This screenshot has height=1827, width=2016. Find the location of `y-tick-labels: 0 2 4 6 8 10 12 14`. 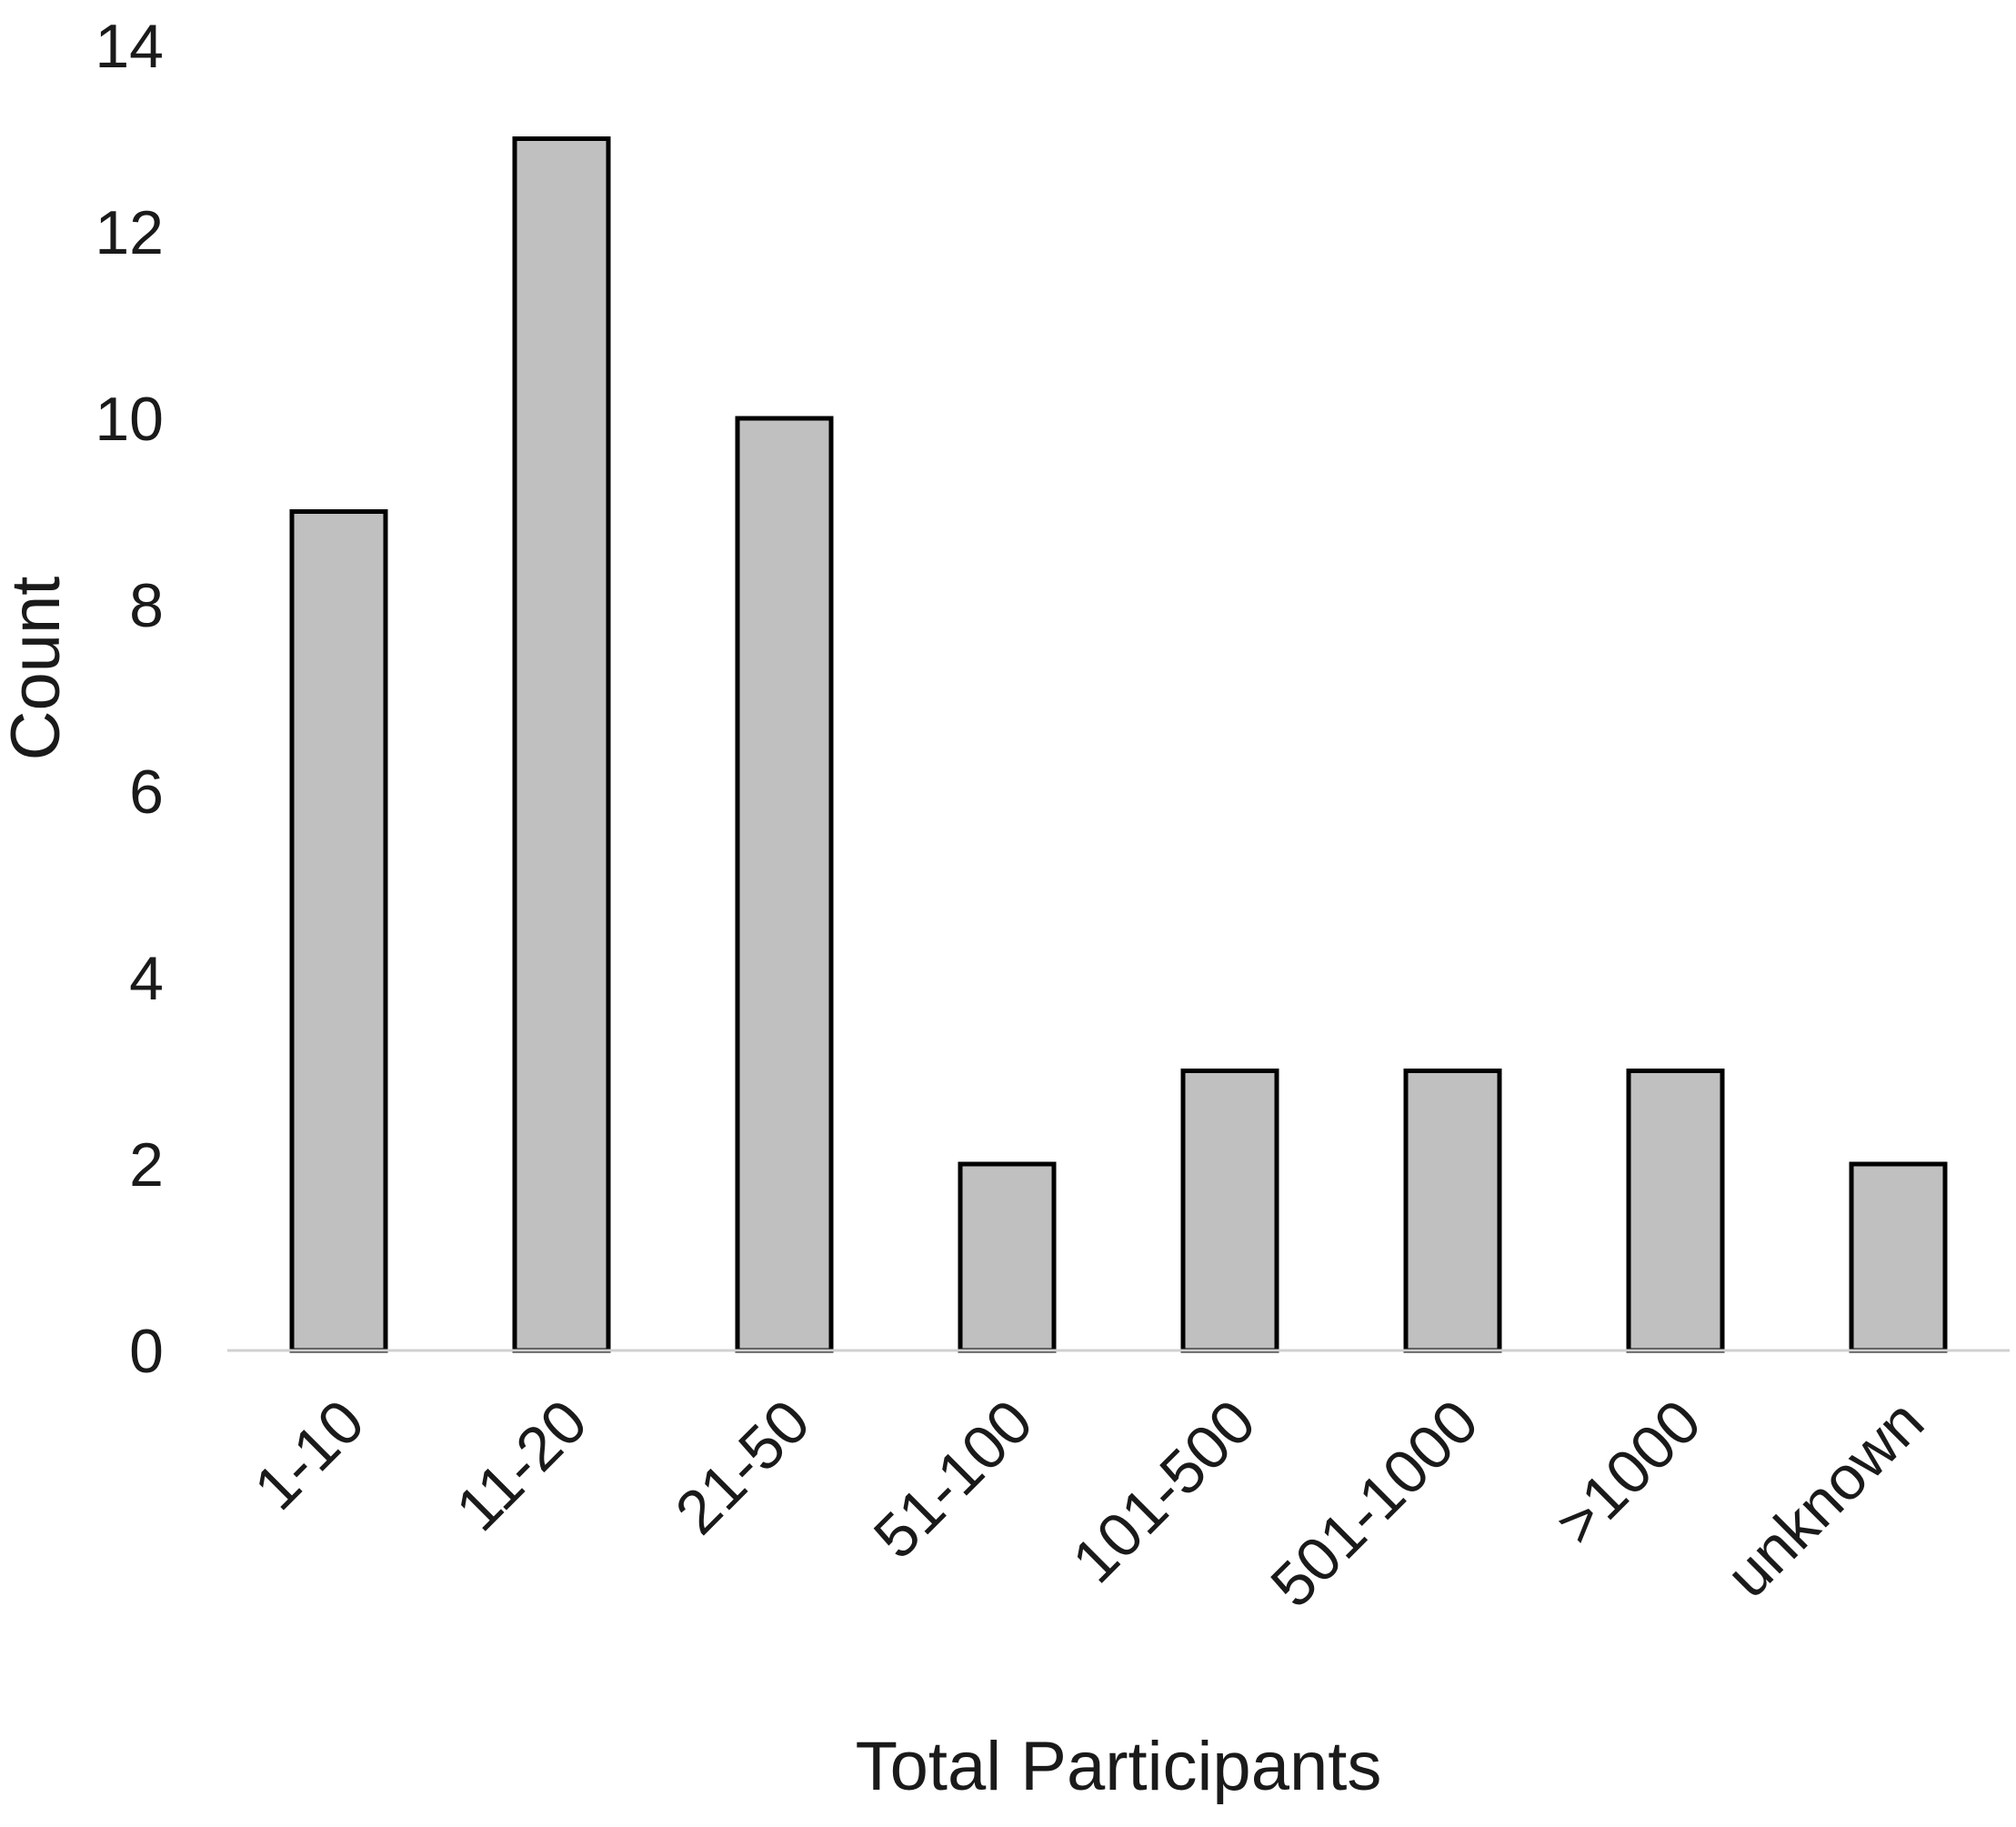

y-tick-labels: 0 2 4 6 8 10 12 14 is located at coordinates (129, 699).